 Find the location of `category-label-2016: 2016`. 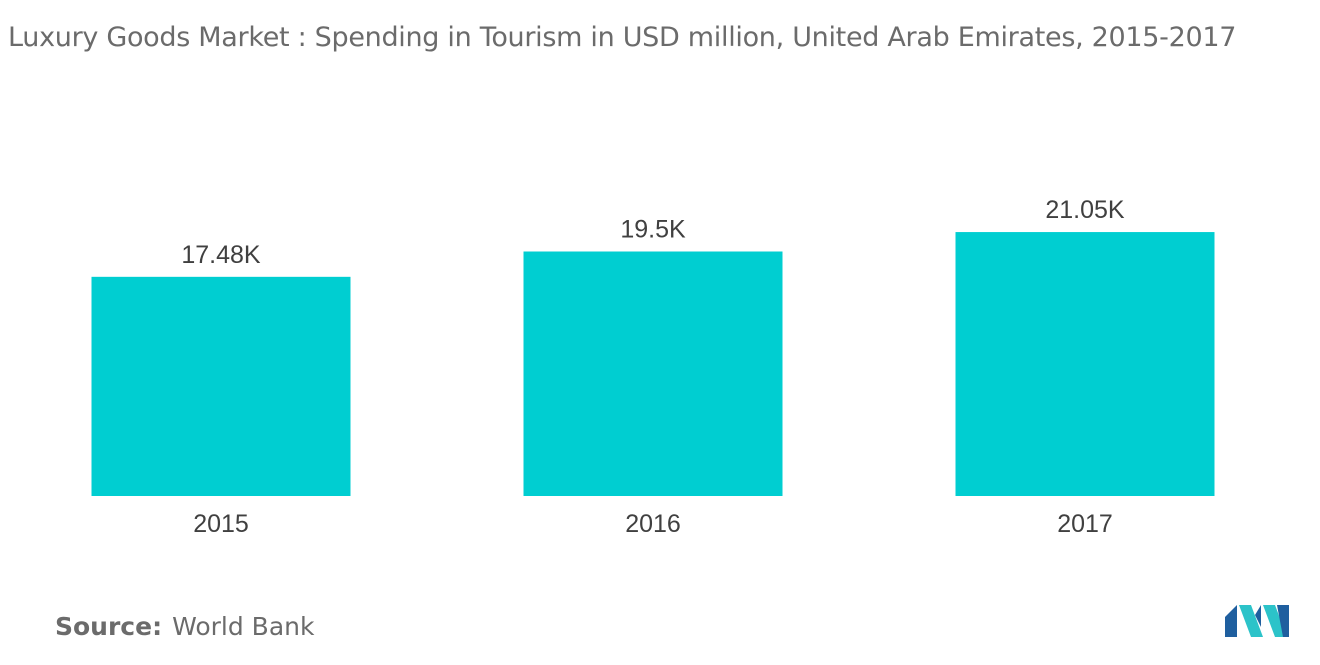

category-label-2016: 2016 is located at coordinates (653, 524).